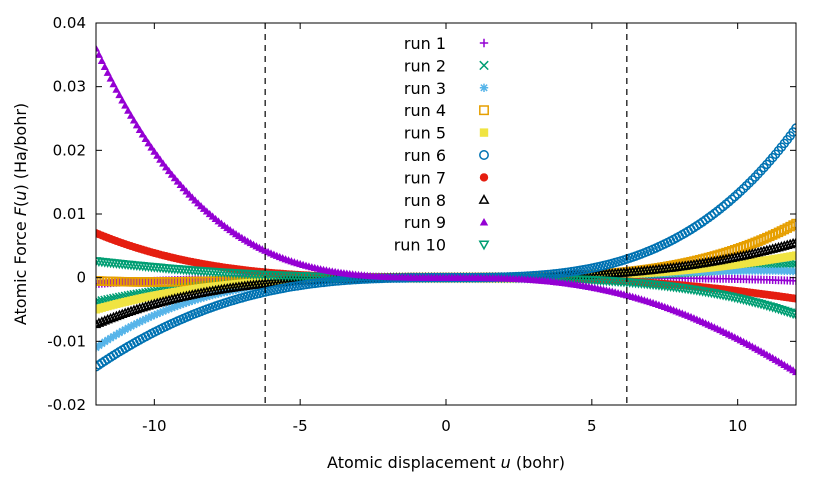  I want to click on y-tick-label: 0, so click(81, 278).